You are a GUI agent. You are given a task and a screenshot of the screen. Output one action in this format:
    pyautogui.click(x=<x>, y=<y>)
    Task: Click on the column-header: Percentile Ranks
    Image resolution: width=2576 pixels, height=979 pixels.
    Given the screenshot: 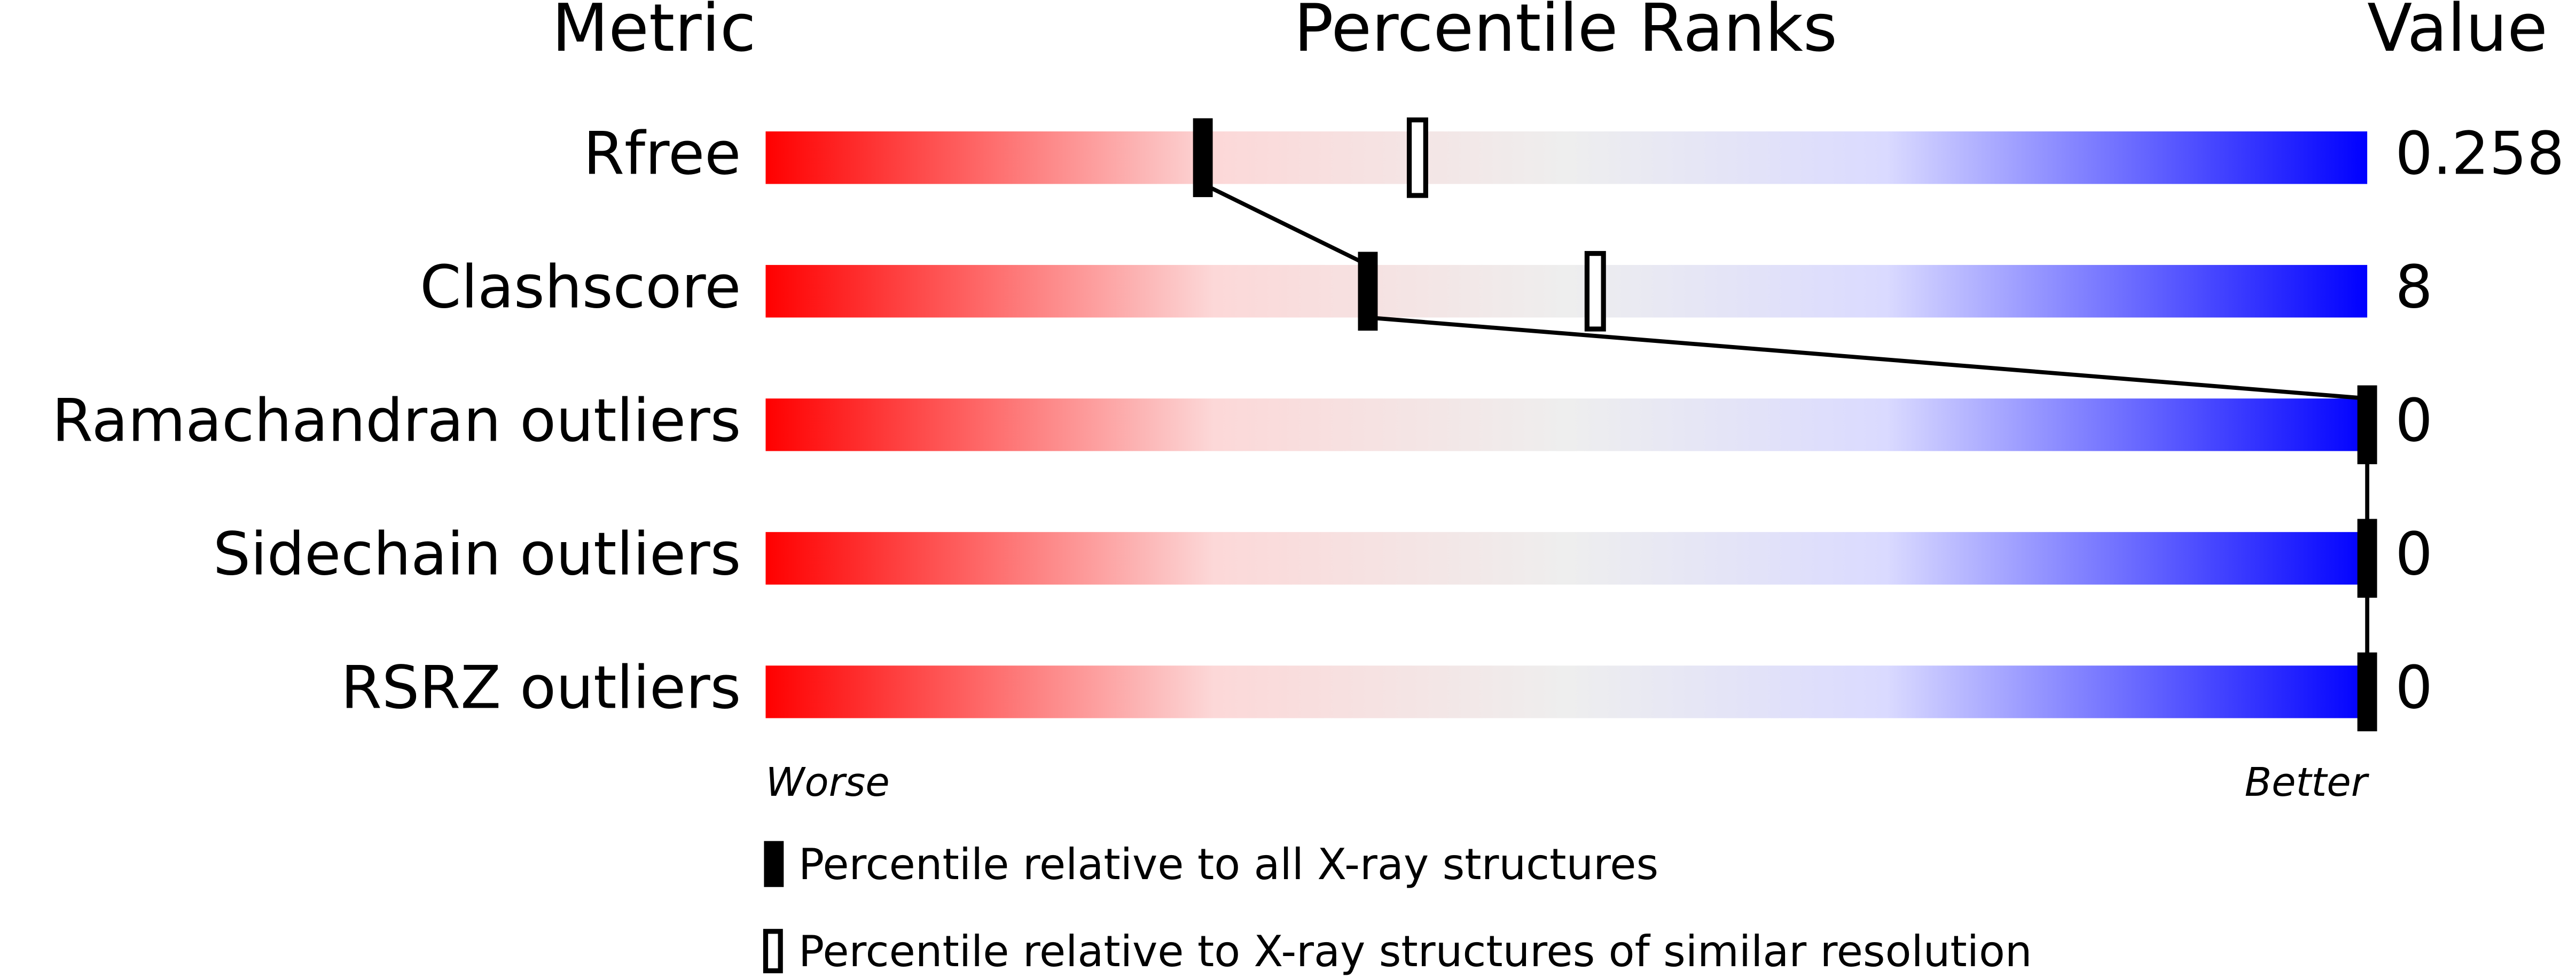 What is the action you would take?
    pyautogui.click(x=1565, y=33)
    